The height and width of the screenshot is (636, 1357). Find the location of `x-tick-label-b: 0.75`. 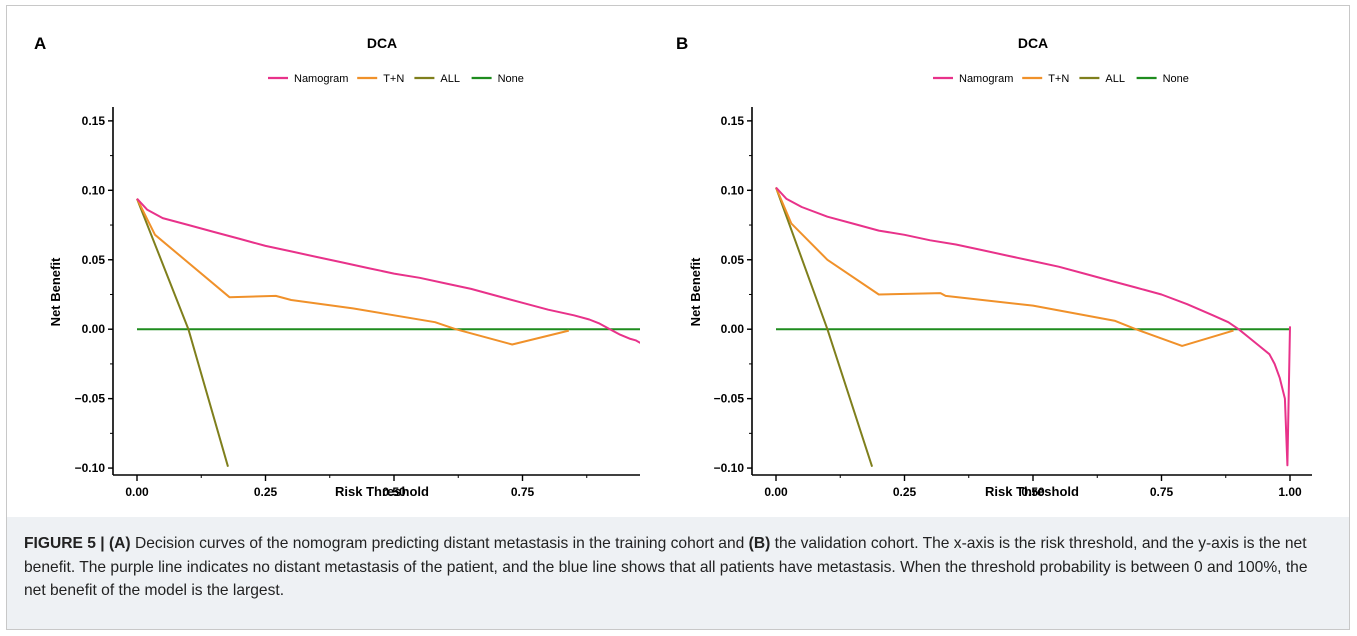

x-tick-label-b: 0.75 is located at coordinates (1162, 492).